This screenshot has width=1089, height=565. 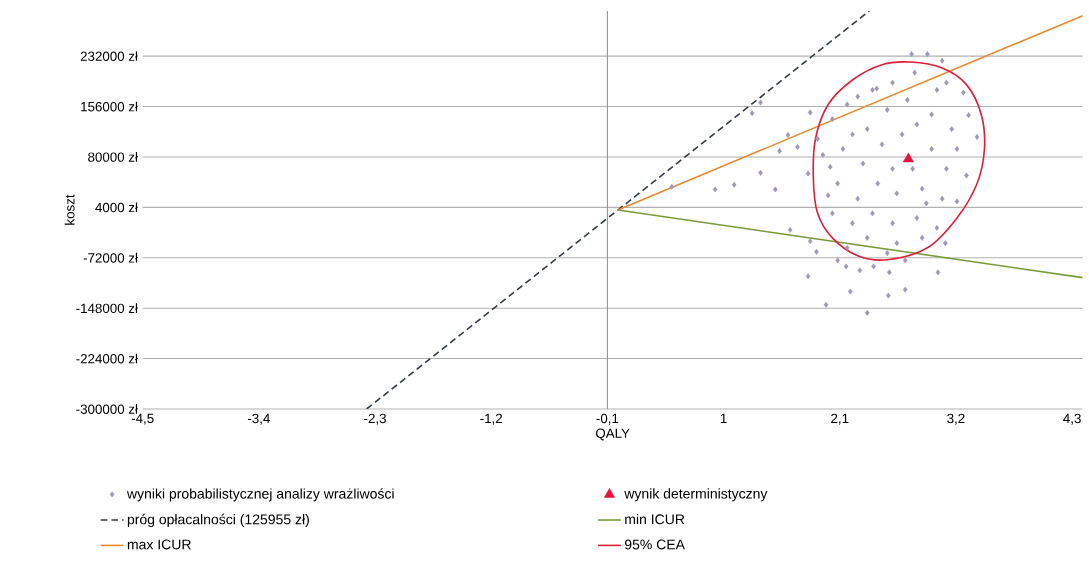 What do you see at coordinates (218, 520) in the screenshot?
I see `legend-label: próg opłacalności (125955 zł)` at bounding box center [218, 520].